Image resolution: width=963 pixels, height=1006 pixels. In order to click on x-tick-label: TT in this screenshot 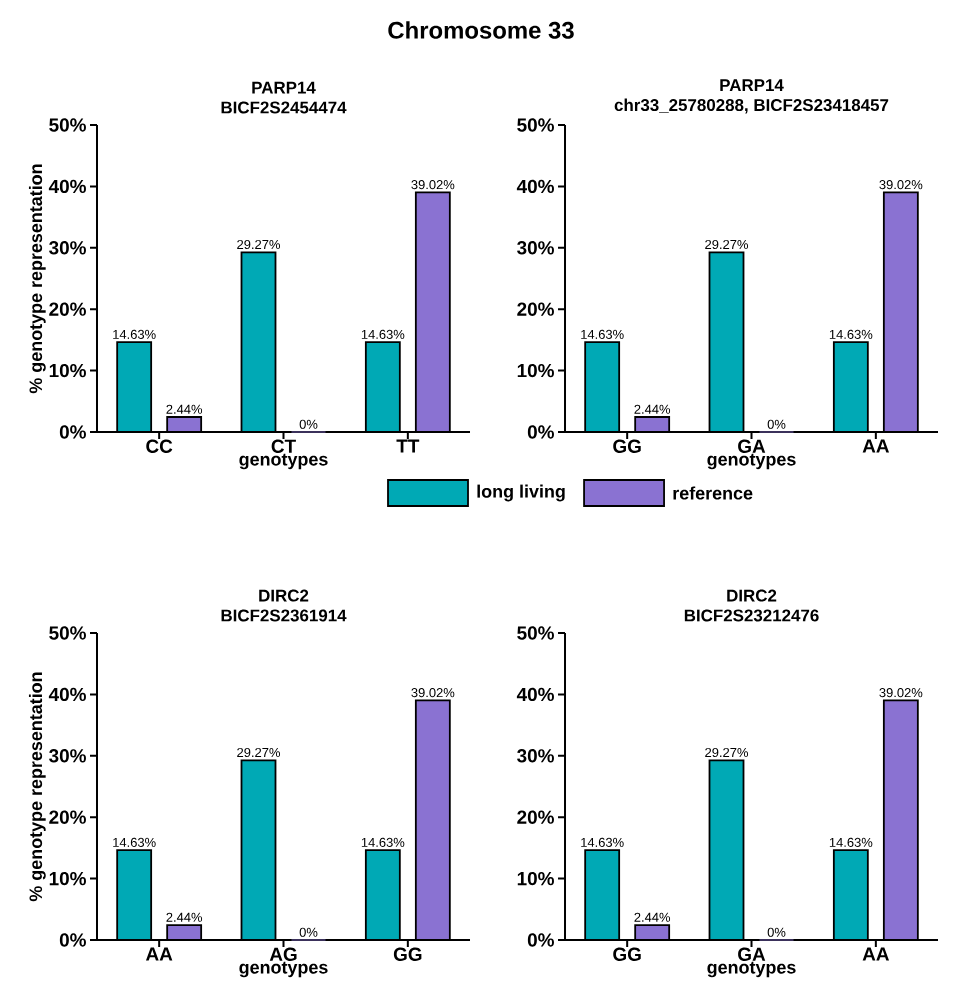, I will do `click(408, 446)`.